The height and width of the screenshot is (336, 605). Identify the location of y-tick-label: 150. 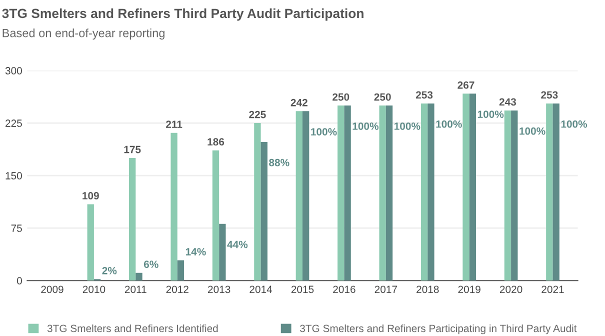
(14, 176).